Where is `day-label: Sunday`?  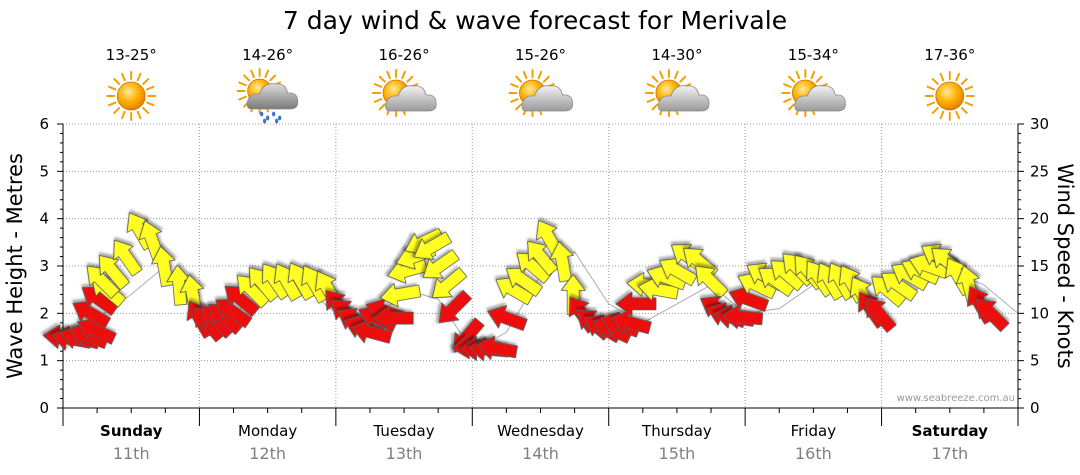
day-label: Sunday is located at coordinates (131, 431).